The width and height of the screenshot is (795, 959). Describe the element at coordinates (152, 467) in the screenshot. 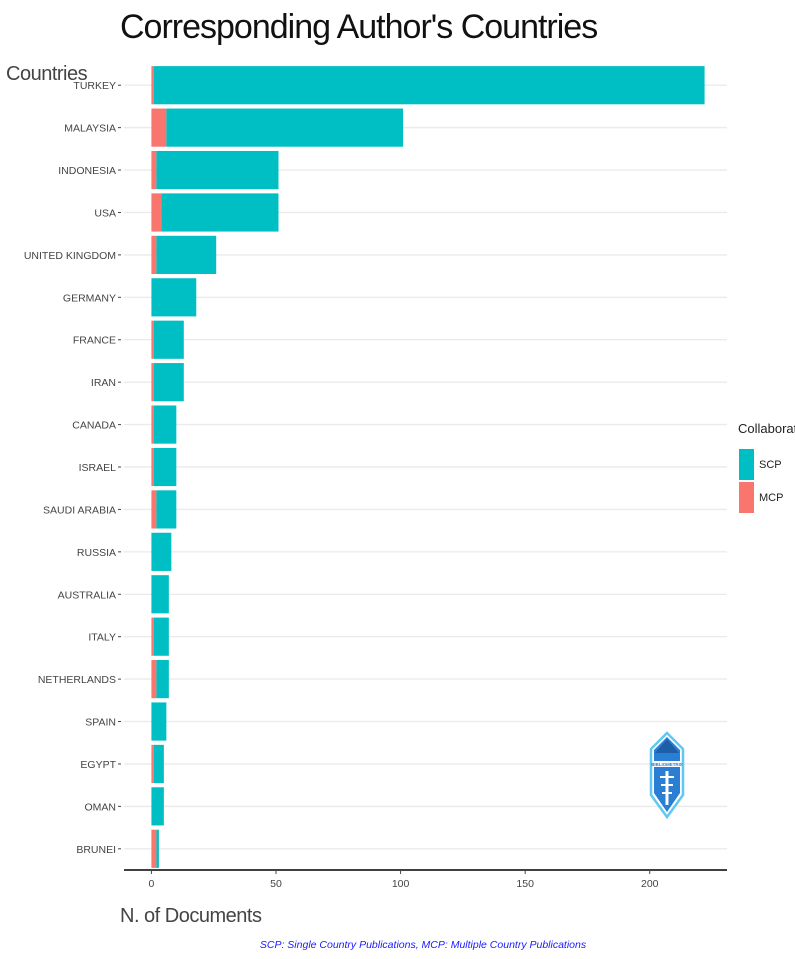

I see `bar-mcp-israel` at that location.